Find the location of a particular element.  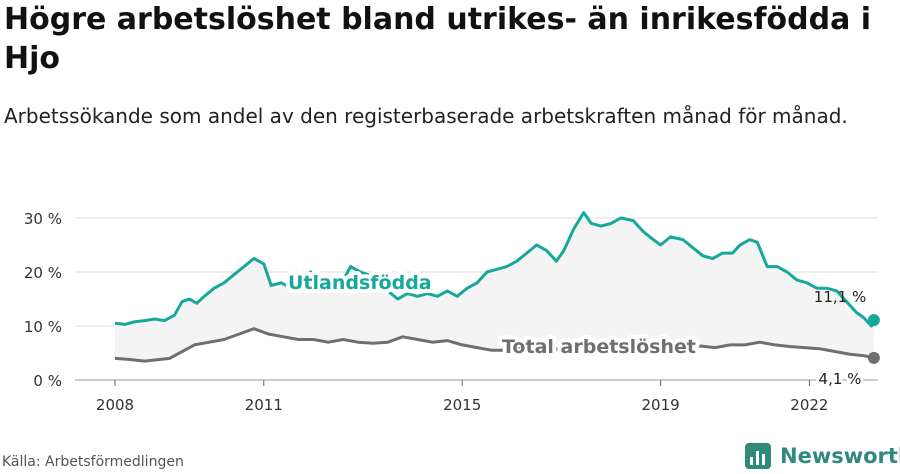

series-label-total-halo: Total arbetslöshet is located at coordinates (599, 347).